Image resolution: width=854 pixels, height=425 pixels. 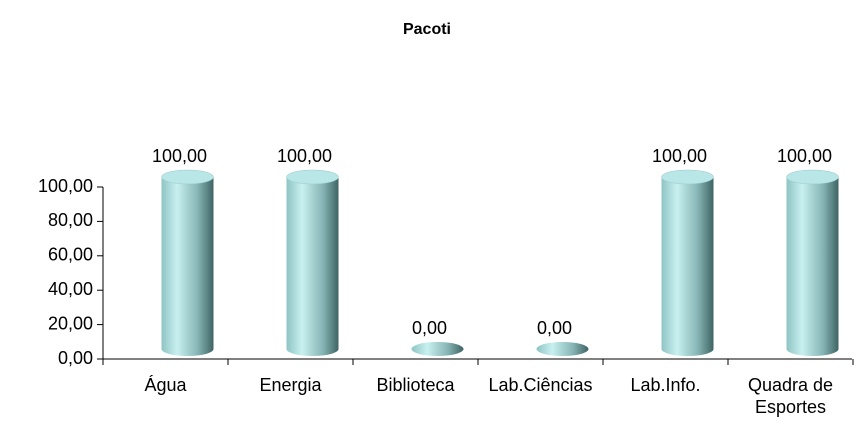 I want to click on y-tick-label: 80,00, so click(x=70, y=220).